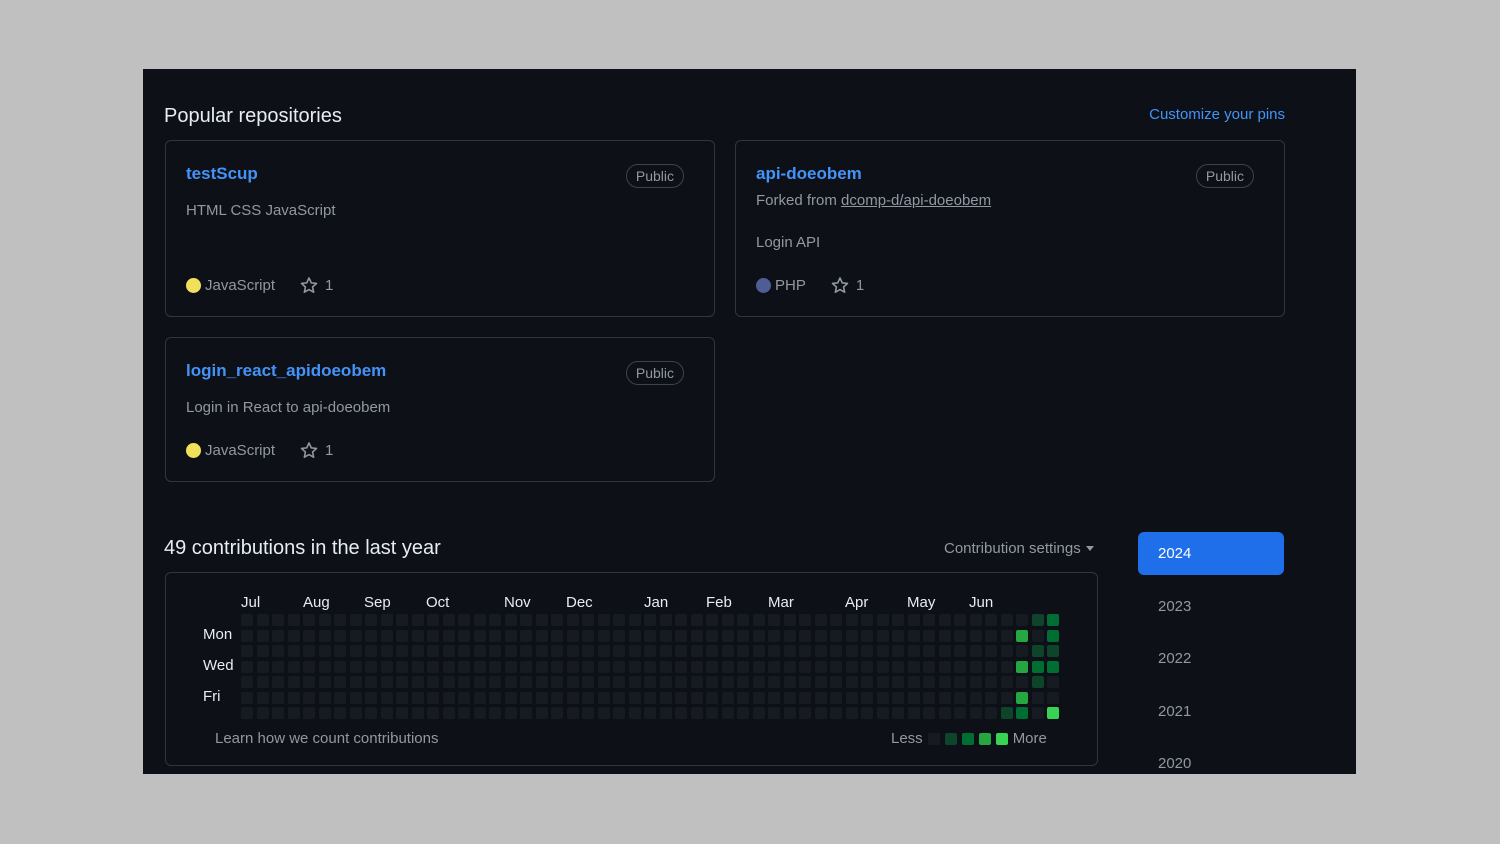 Image resolution: width=1500 pixels, height=844 pixels. I want to click on customize-pins-link: Customize your pins, so click(1217, 114).